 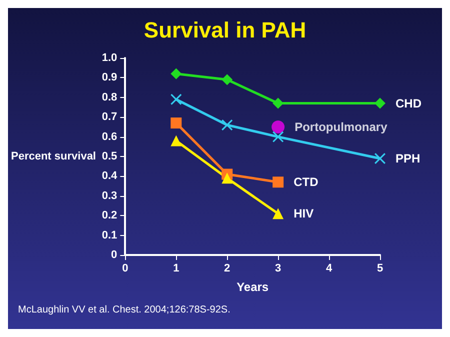 What do you see at coordinates (304, 213) in the screenshot?
I see `series-label: HIV` at bounding box center [304, 213].